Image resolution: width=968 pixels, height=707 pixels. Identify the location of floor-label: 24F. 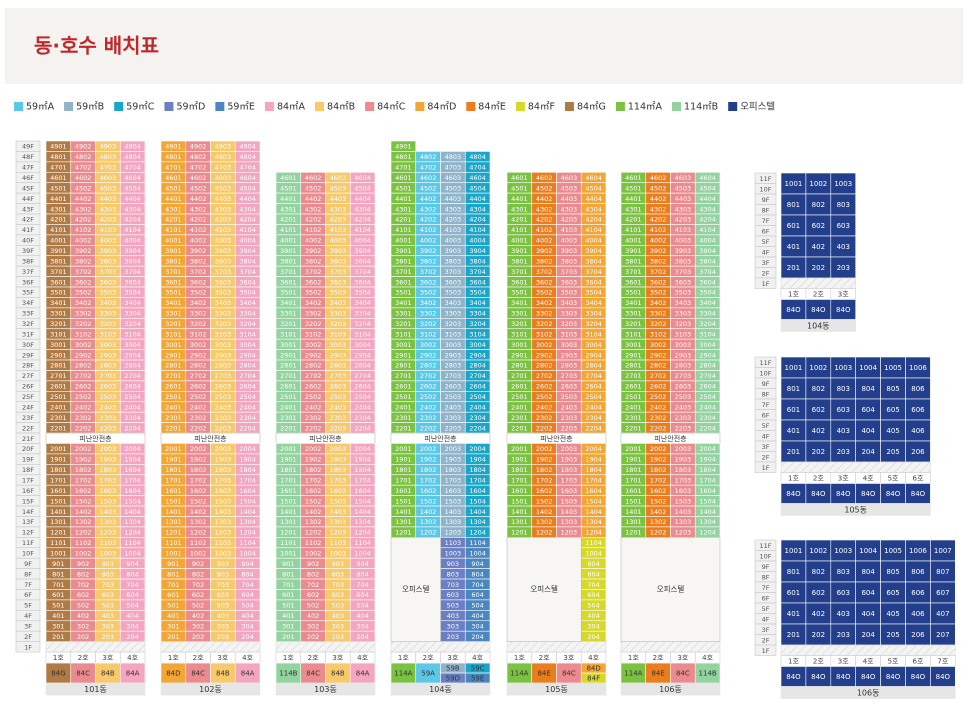
(28, 407).